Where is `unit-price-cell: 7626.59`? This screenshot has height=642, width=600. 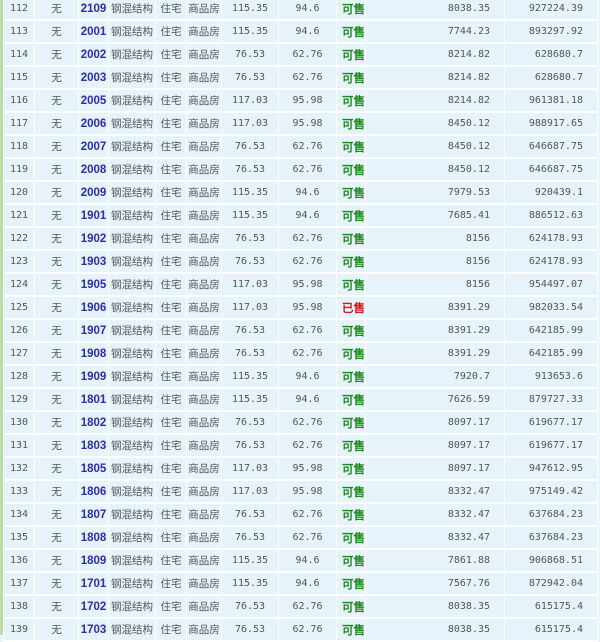 unit-price-cell: 7626.59 is located at coordinates (435, 400).